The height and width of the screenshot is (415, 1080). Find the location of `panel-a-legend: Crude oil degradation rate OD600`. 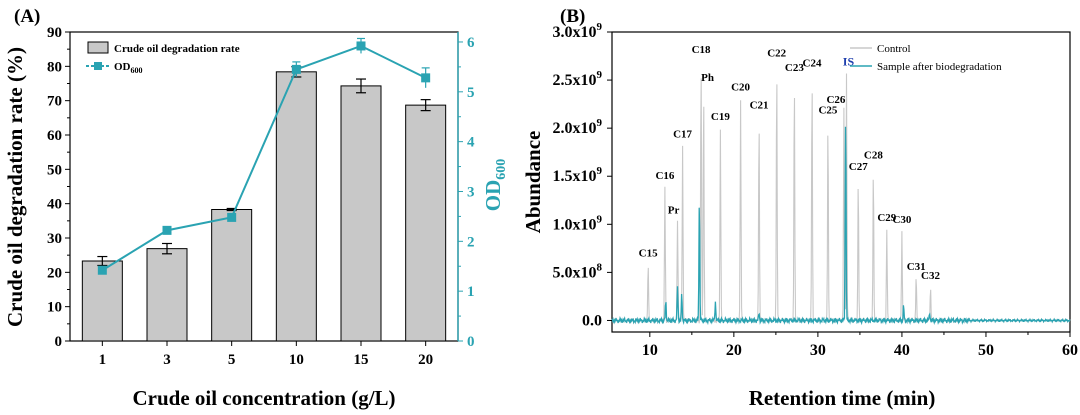

panel-a-legend: Crude oil degradation rate OD600 is located at coordinates (163, 58).